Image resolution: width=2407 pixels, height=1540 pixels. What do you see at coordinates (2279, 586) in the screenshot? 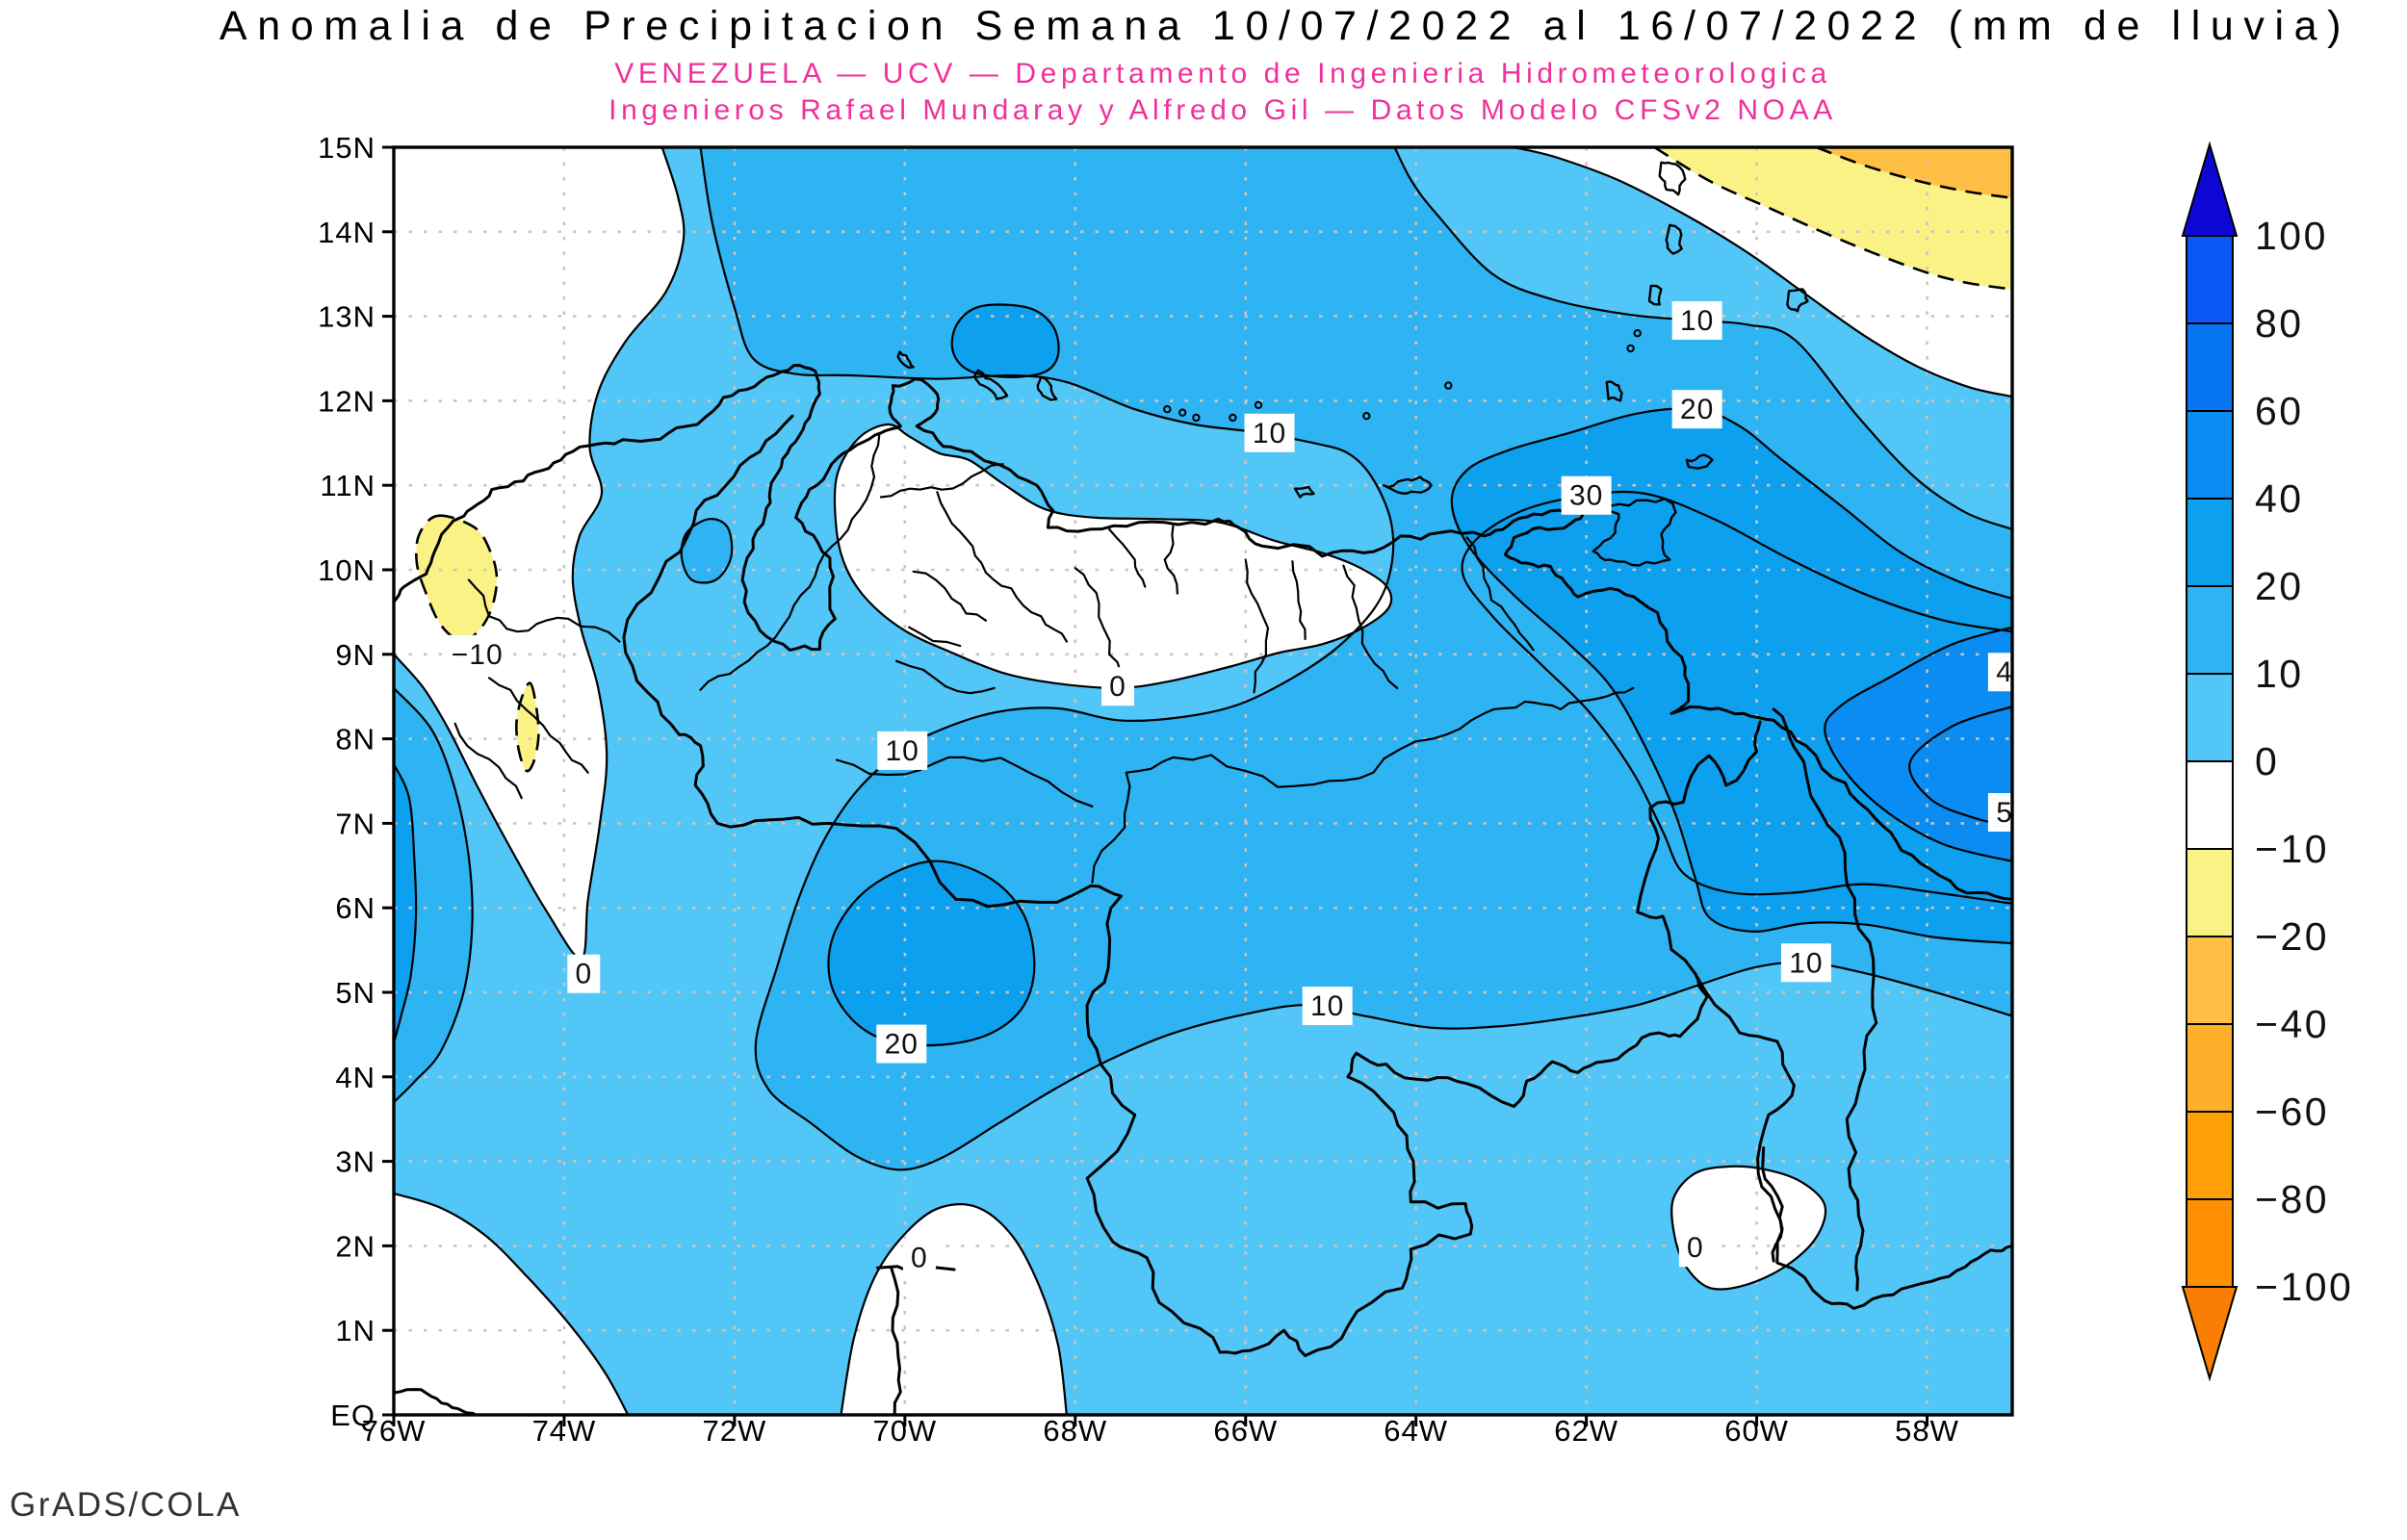
I see `legend-label-20: 20` at bounding box center [2279, 586].